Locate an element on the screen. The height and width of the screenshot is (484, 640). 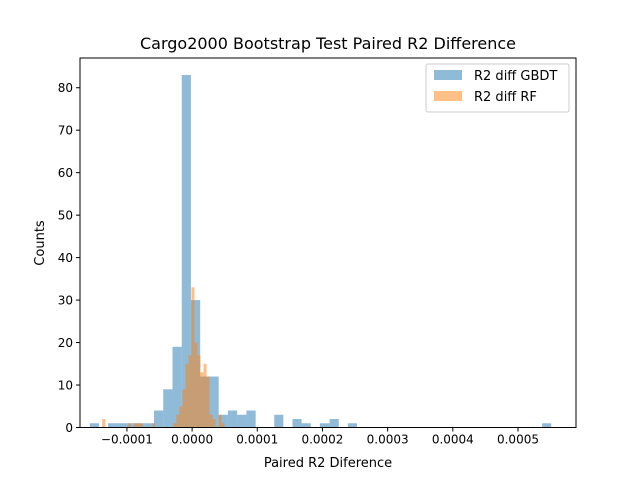
x-tick-label: 0.0004 is located at coordinates (453, 440).